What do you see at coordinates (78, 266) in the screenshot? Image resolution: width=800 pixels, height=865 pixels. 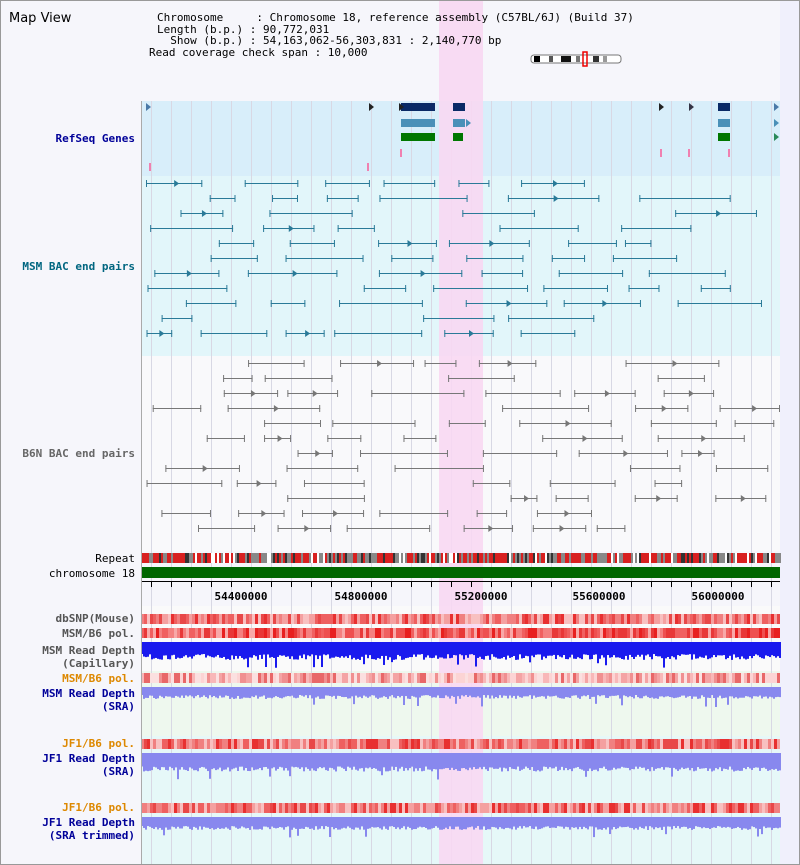 I see `track-label-msm-bac: MSM BAC end pairs` at bounding box center [78, 266].